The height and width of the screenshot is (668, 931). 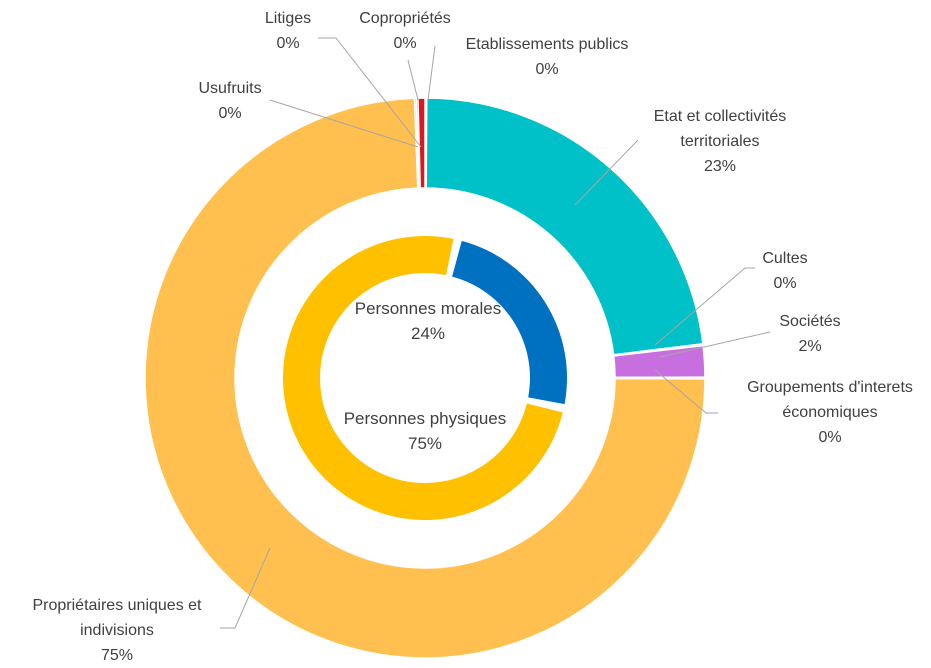 I want to click on label-text: Groupements d'interets économiques, so click(x=830, y=400).